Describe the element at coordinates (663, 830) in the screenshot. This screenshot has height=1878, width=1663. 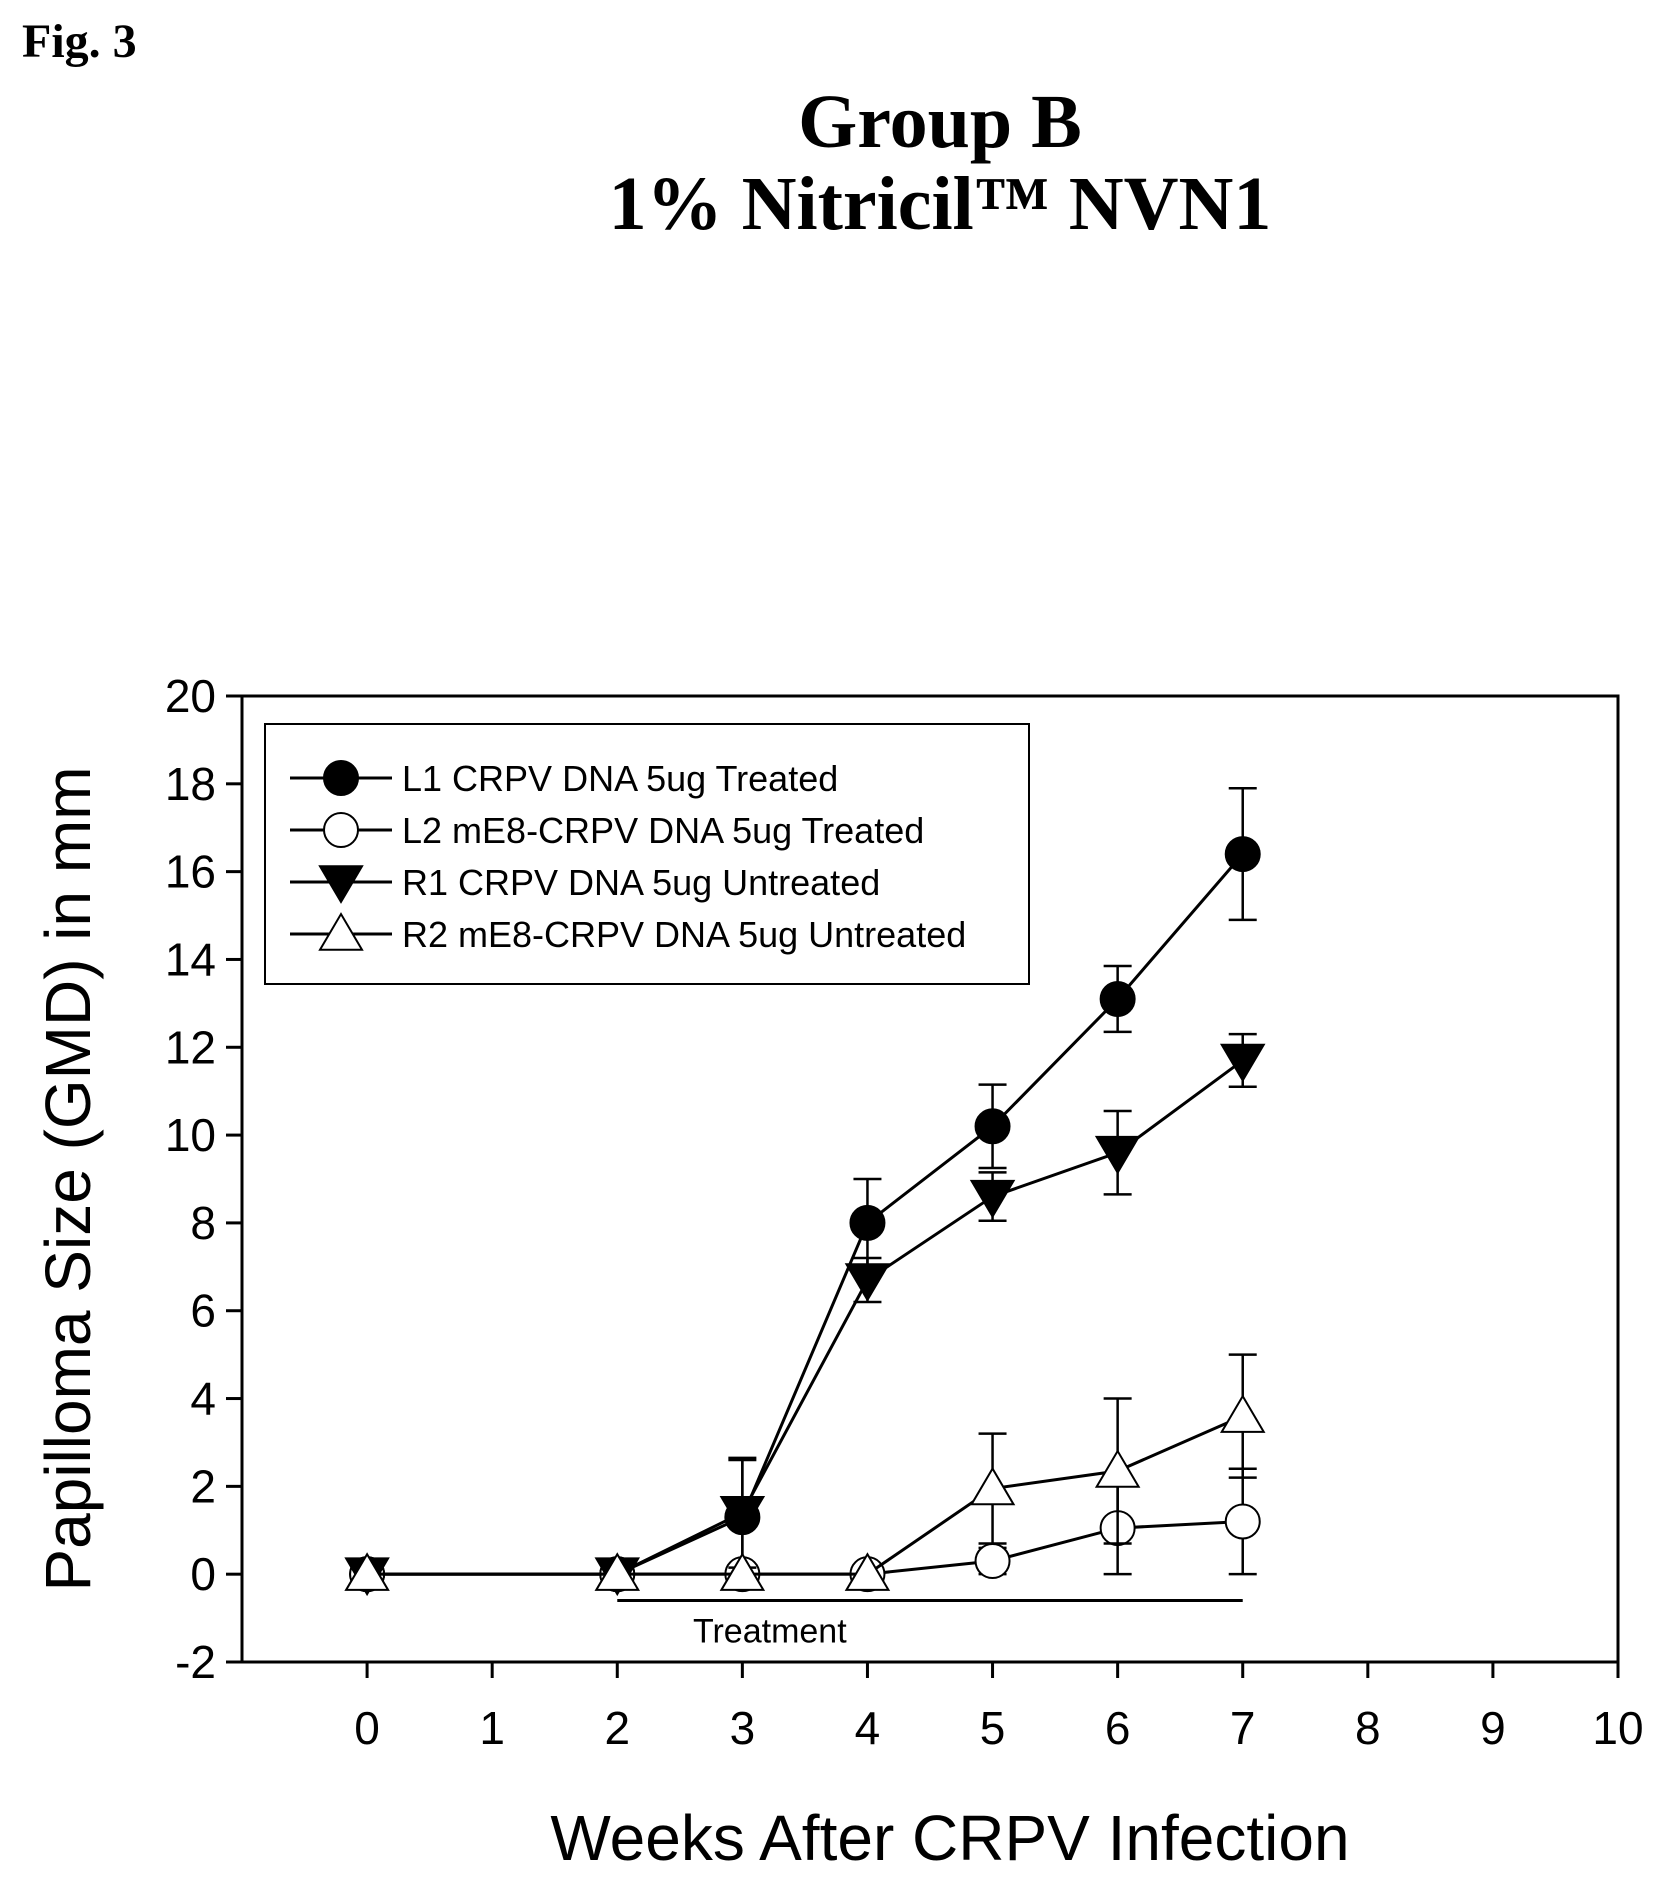
I see `legend-entry: L2 mE8-CRPV DNA 5ug Treated` at that location.